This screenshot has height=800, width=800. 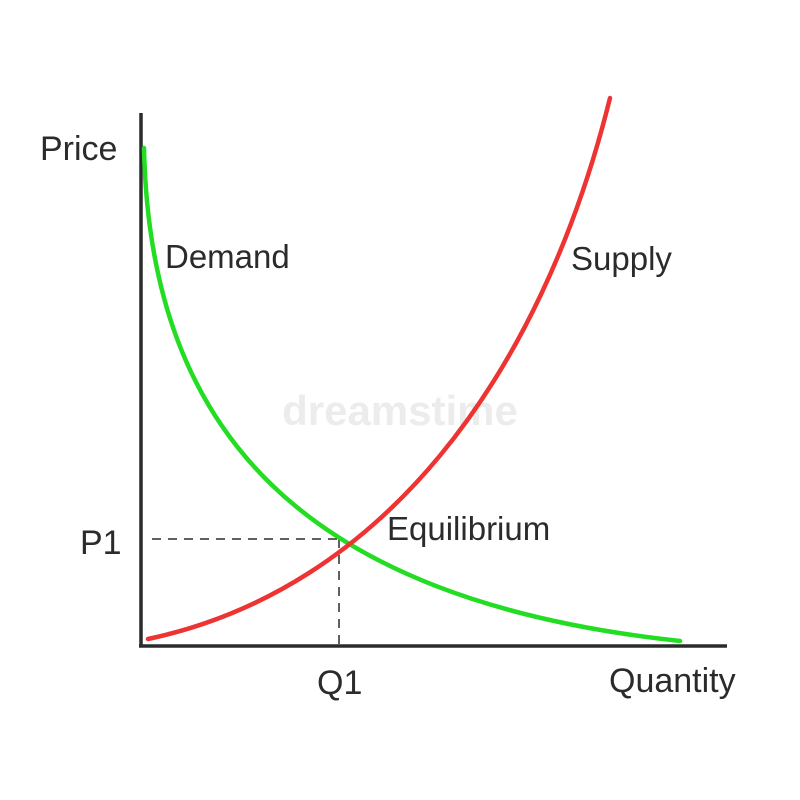 I want to click on y-axis-label: Price, so click(x=78, y=149).